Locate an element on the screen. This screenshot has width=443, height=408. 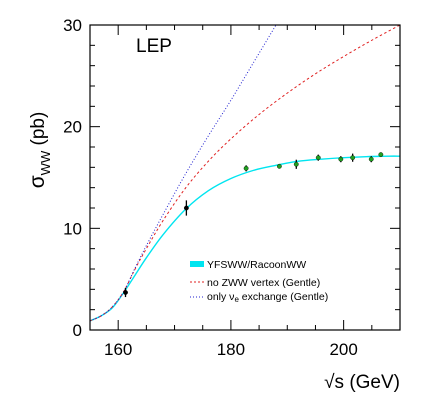
legend-label-band: YFSWW/RacoonWW is located at coordinates (256, 265).